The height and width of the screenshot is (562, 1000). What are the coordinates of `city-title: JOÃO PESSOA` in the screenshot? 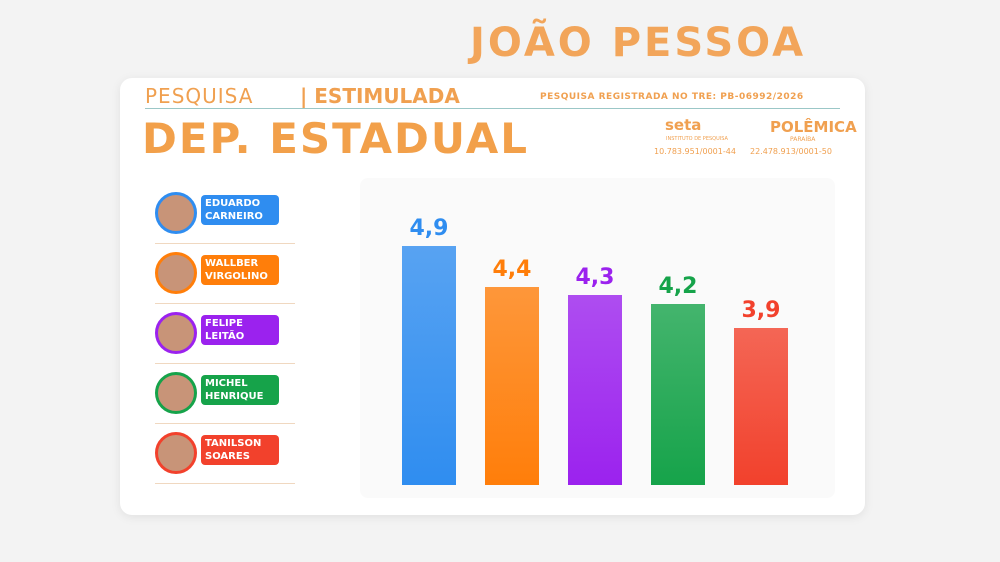 It's located at (638, 43).